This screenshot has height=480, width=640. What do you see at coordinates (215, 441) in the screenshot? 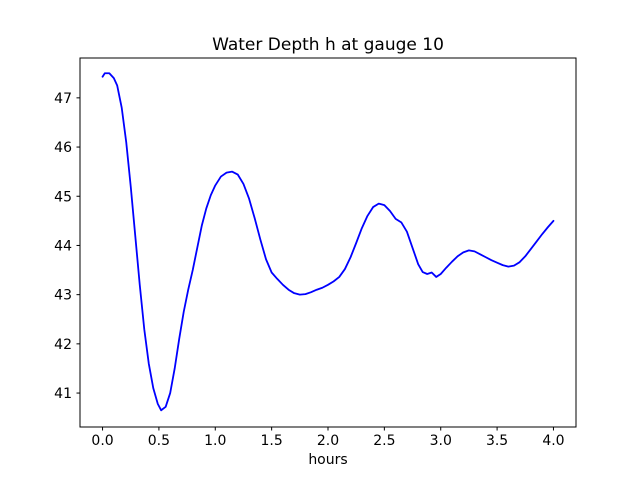
I see `x-tick-label: 1.0` at bounding box center [215, 441].